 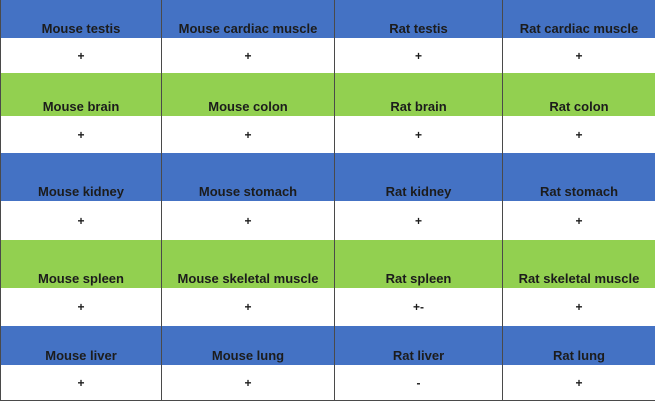 I want to click on tissue-header: Rat liver, so click(x=419, y=345).